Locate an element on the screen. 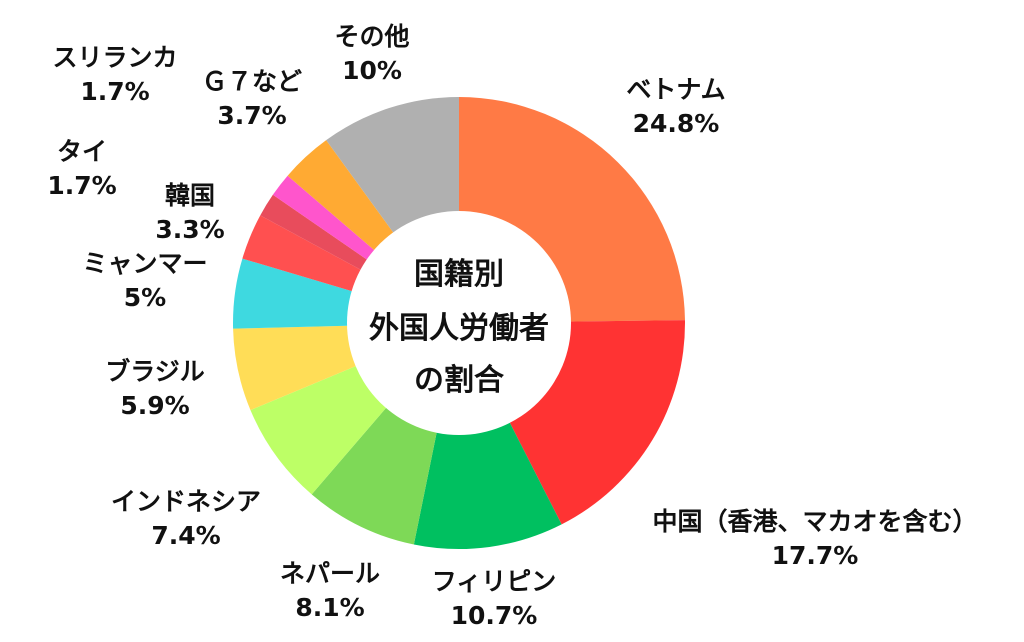 Image resolution: width=1024 pixels, height=642 pixels. slice-label-value-2: 17.7% is located at coordinates (815, 555).